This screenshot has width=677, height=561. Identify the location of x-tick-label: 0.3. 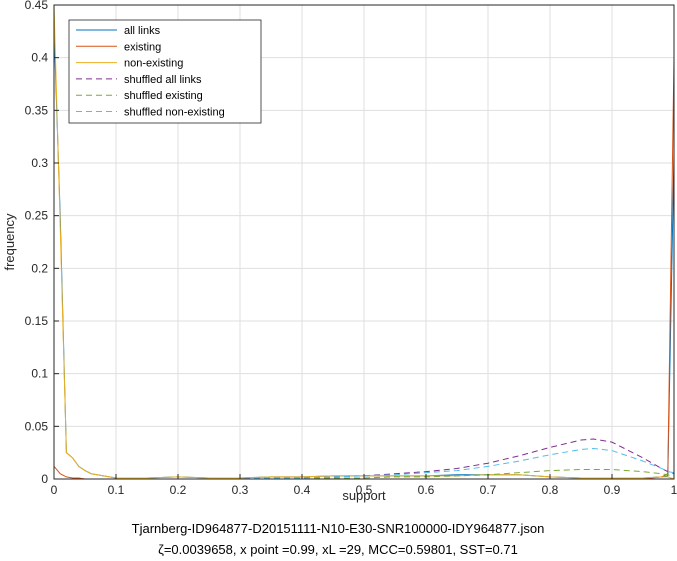
(240, 490).